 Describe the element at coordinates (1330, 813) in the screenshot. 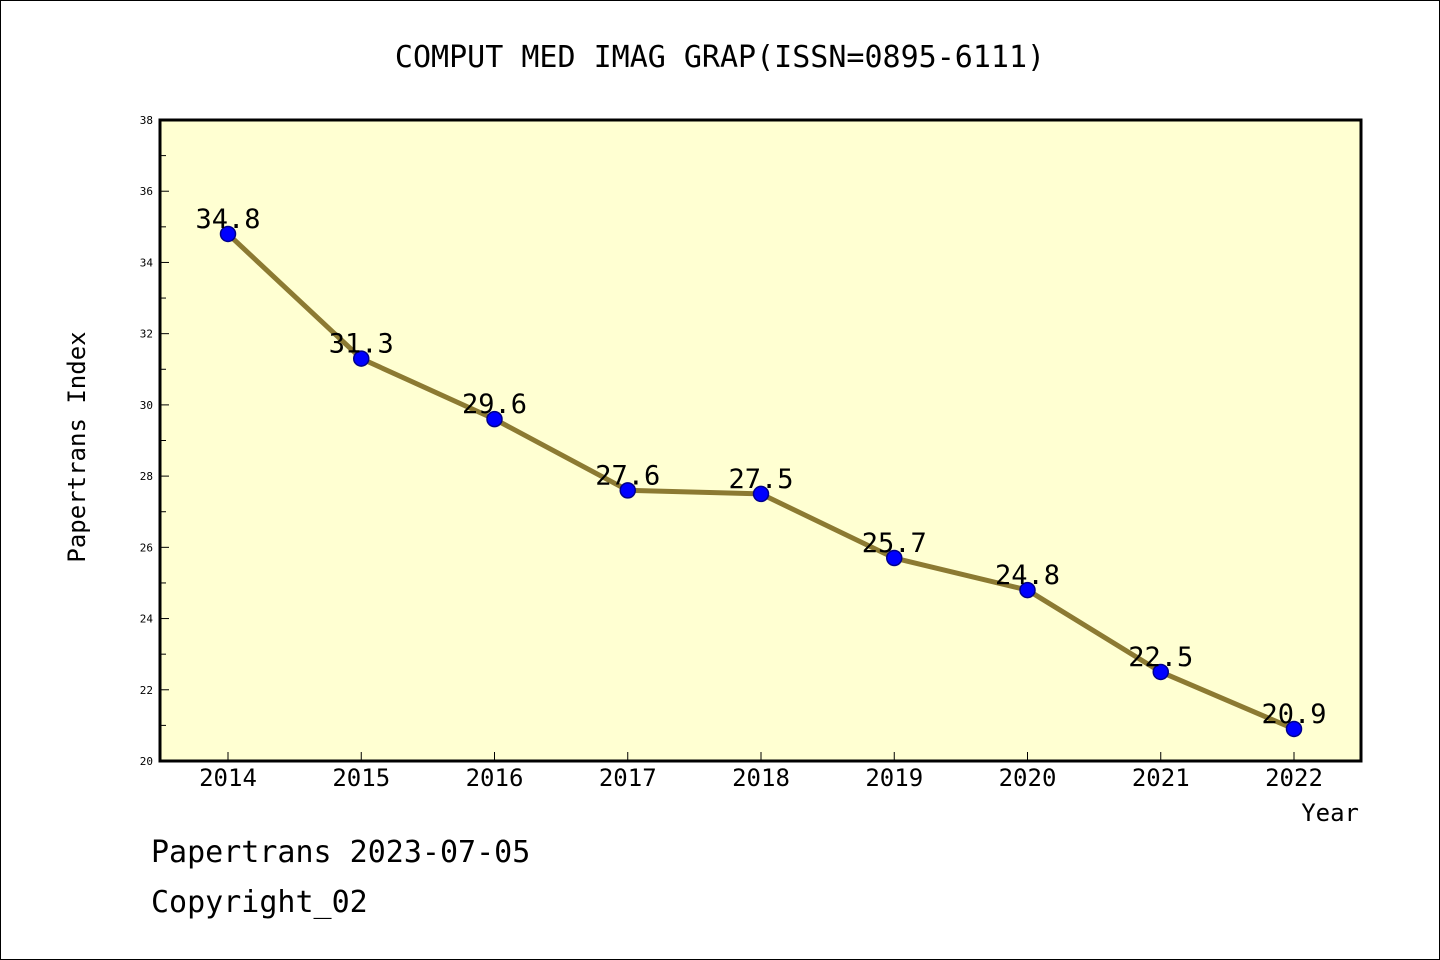

I see `x-axis-label: Year` at that location.